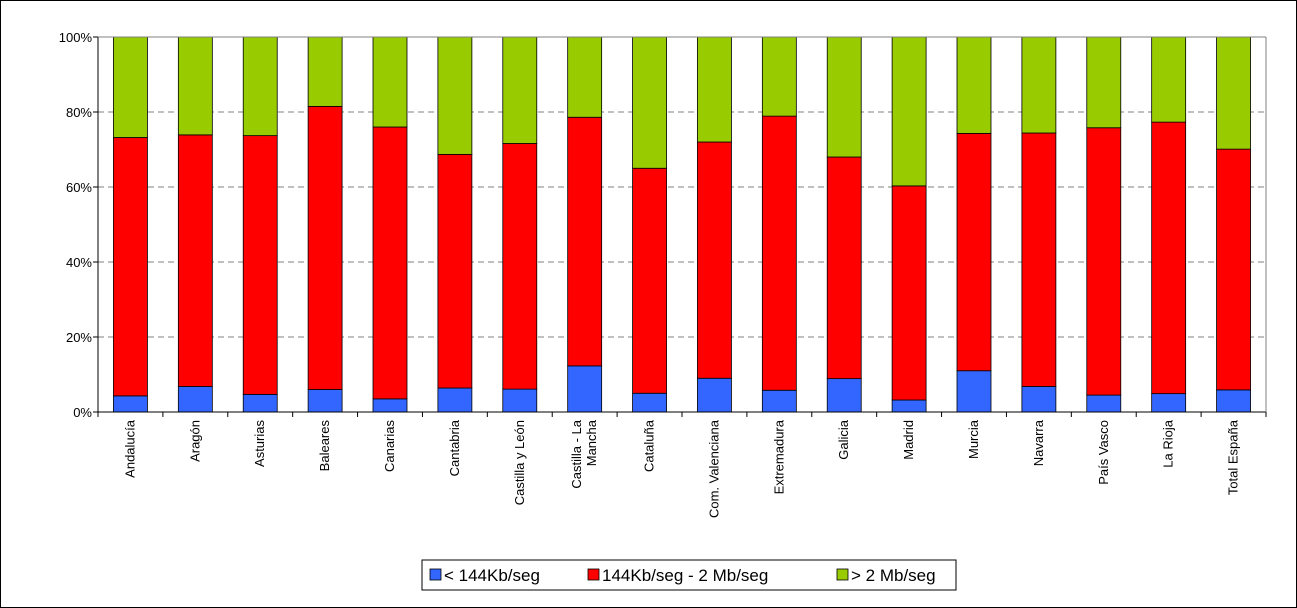 This screenshot has height=608, width=1297. What do you see at coordinates (1038, 442) in the screenshot?
I see `x-tick-label: Navarra` at bounding box center [1038, 442].